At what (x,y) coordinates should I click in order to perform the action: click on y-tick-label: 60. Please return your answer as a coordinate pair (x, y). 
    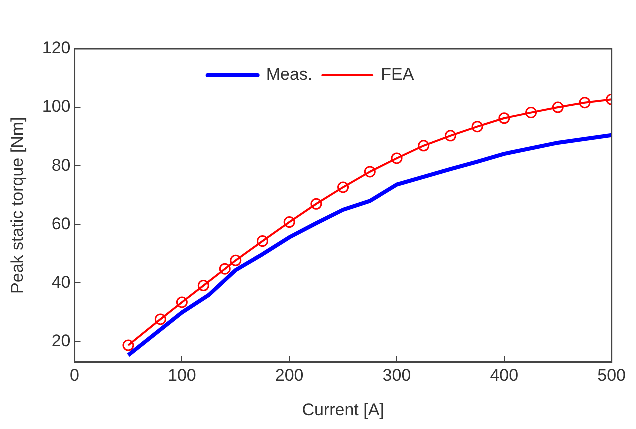
    Looking at the image, I should click on (61, 224).